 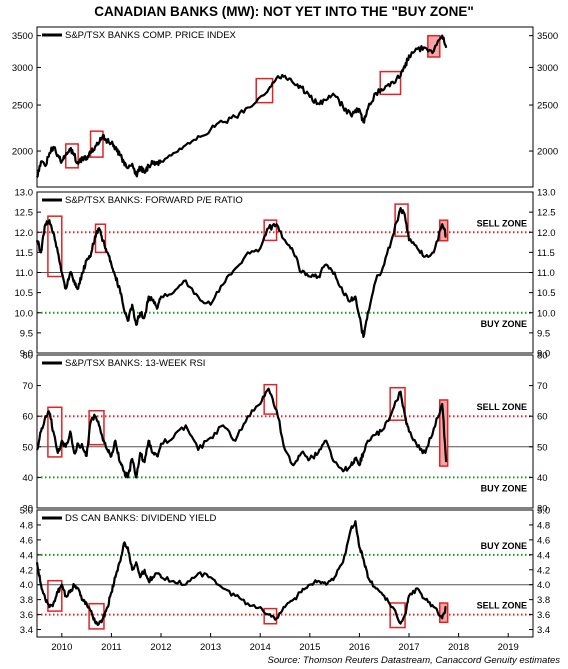 What do you see at coordinates (27, 386) in the screenshot?
I see `y-tick-label-left: 70` at bounding box center [27, 386].